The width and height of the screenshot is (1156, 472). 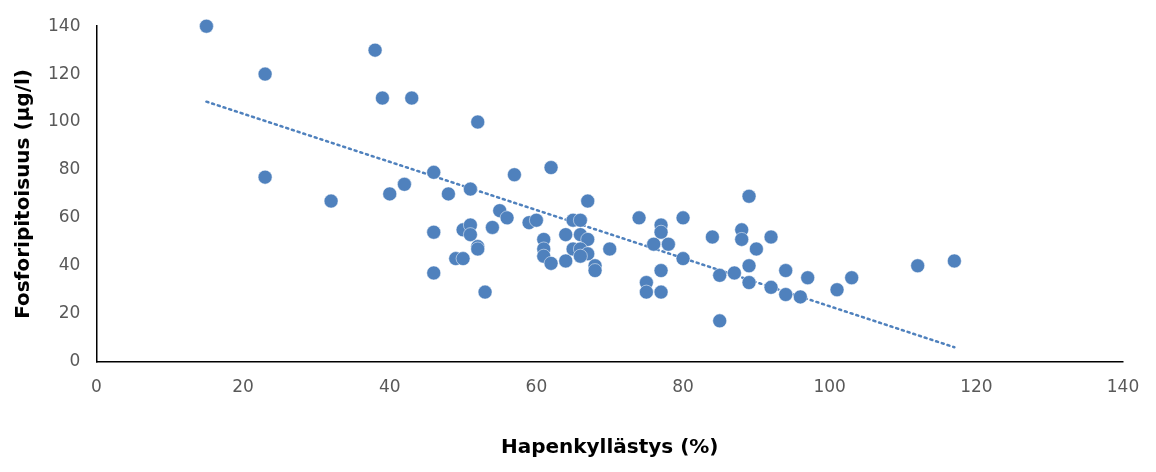 What do you see at coordinates (96, 386) in the screenshot?
I see `x-tick-label: 0` at bounding box center [96, 386].